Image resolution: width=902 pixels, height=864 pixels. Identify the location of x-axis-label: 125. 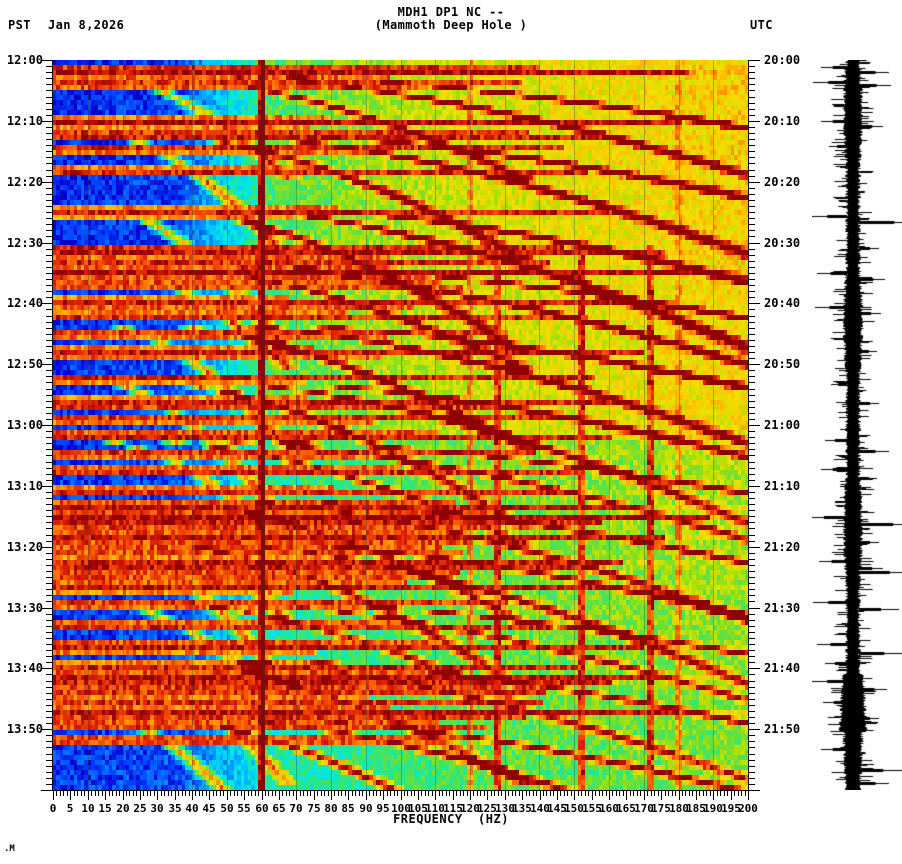
(487, 808).